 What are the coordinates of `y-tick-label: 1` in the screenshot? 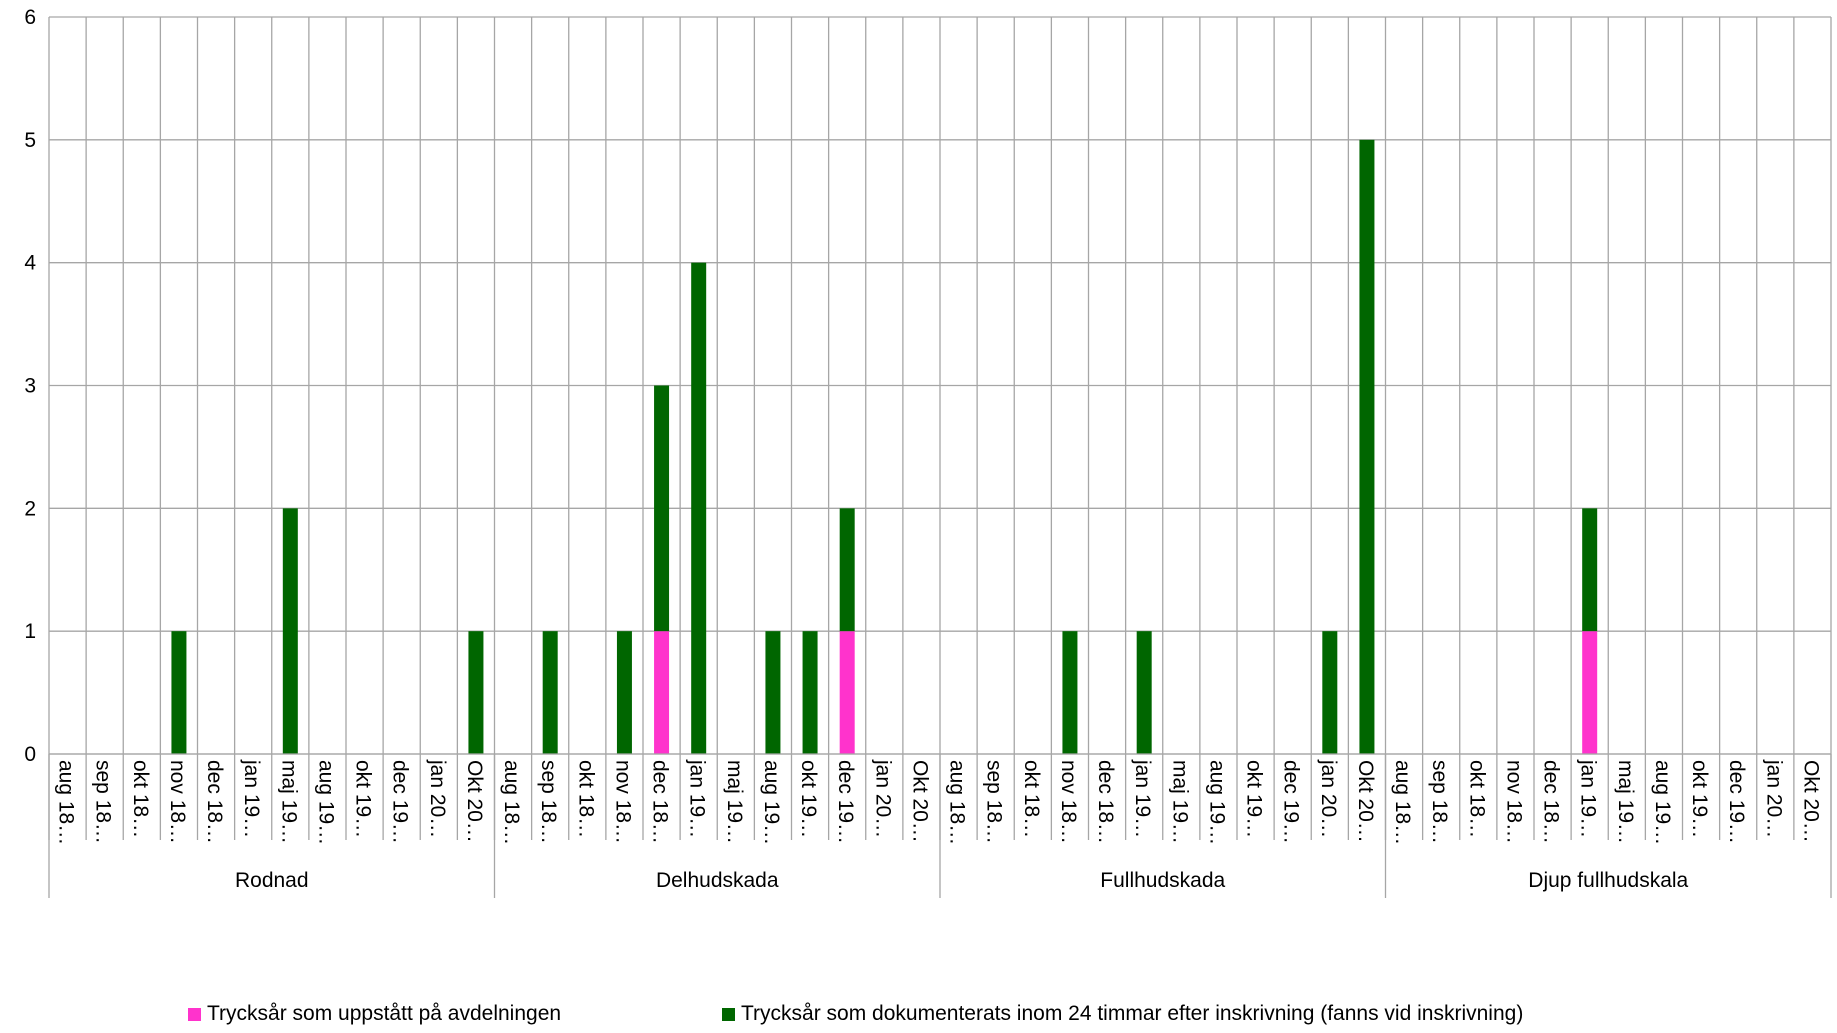 It's located at (30, 631).